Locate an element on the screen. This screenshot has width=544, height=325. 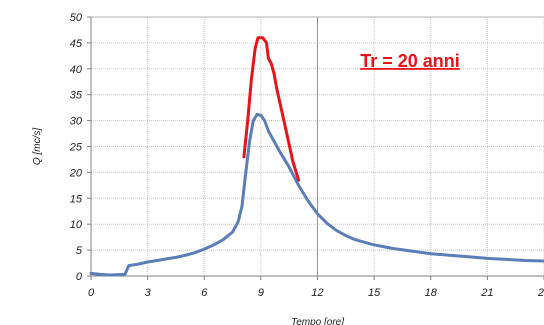
y-tick-labels: 0 5 10 15 20 25 30 35 40 45 50 is located at coordinates (76, 147).